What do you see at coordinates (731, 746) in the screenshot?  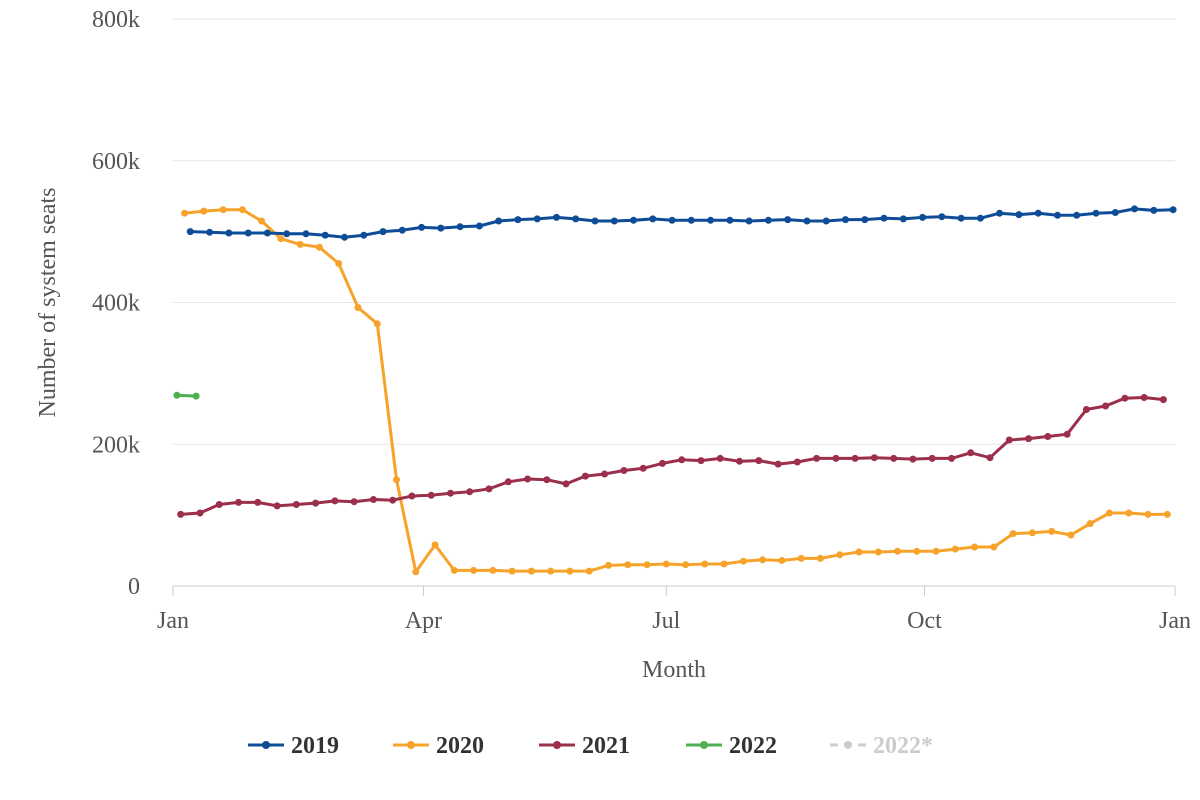 I see `legend-item-2022: 2022` at bounding box center [731, 746].